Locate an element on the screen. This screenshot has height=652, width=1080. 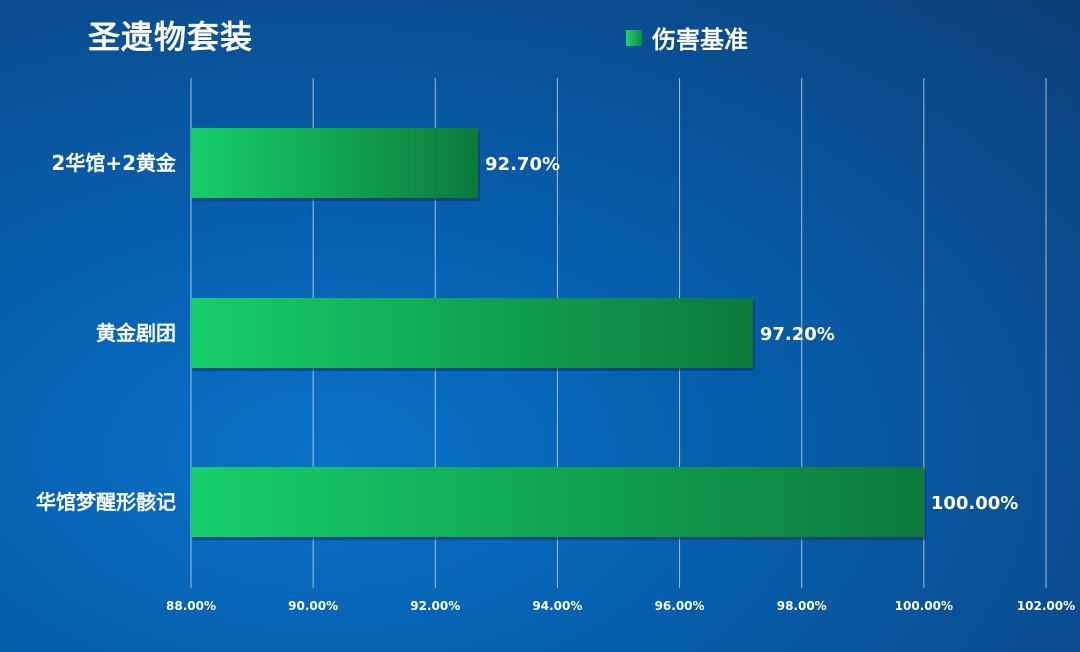
x-tick-label: 90.00% is located at coordinates (313, 606).